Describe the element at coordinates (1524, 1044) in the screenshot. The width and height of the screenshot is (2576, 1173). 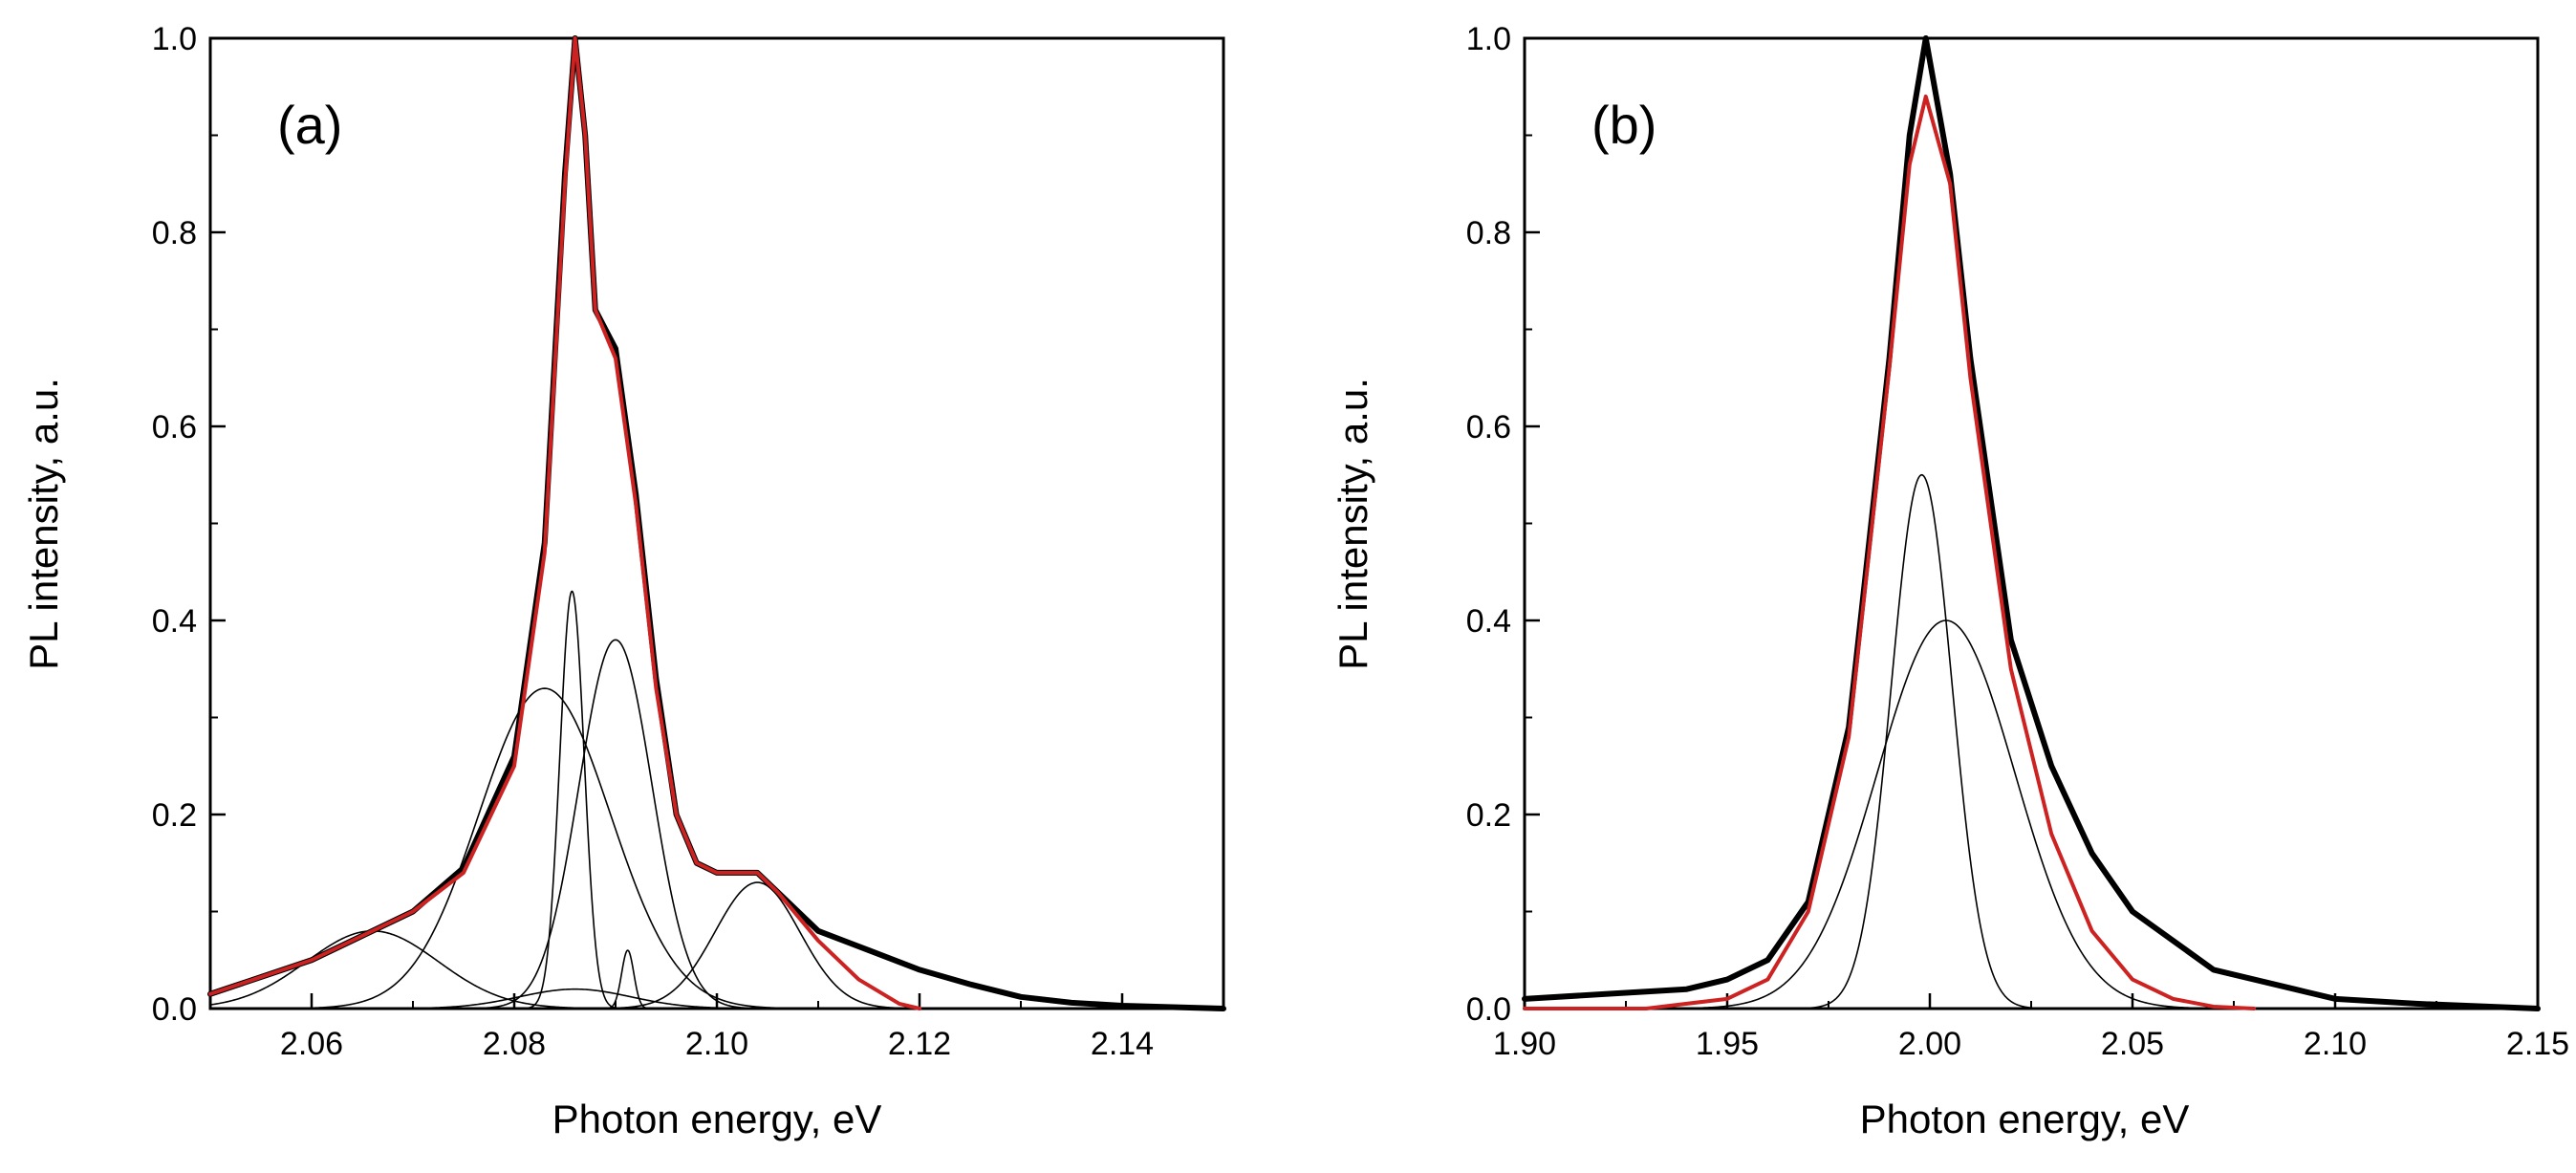
I see `panel-b-x-tick-label: 1.90` at that location.